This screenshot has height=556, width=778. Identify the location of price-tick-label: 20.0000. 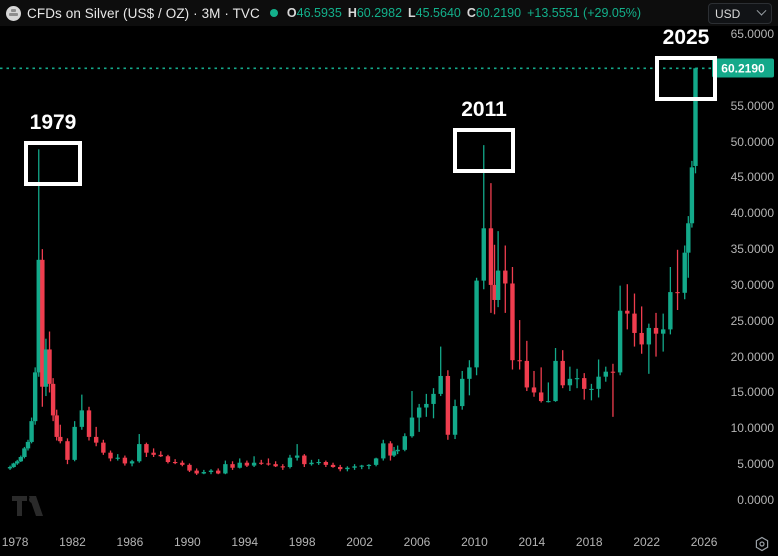
(752, 356).